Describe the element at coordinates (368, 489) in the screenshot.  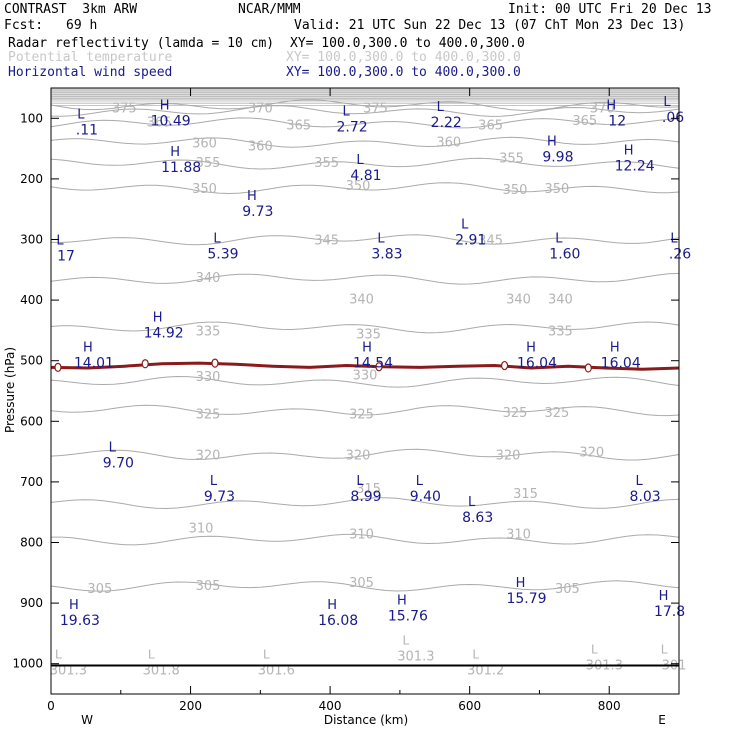
I see `theta-label: 315` at that location.